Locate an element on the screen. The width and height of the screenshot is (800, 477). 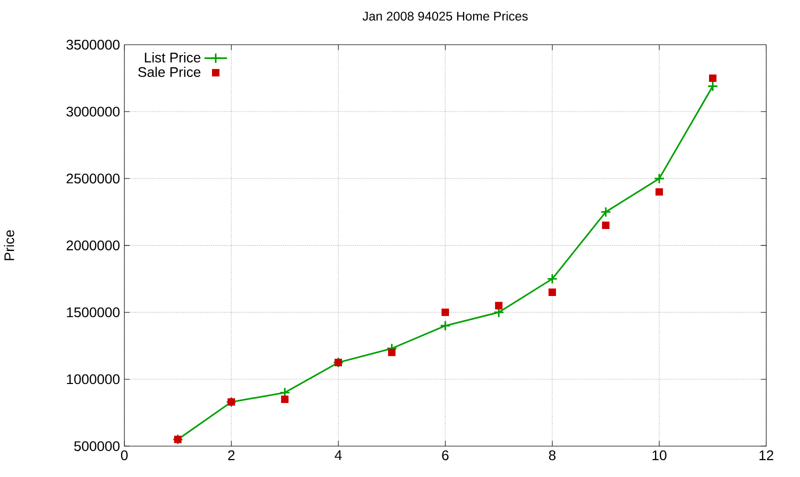
y-tick-label: 1500000 is located at coordinates (93, 312).